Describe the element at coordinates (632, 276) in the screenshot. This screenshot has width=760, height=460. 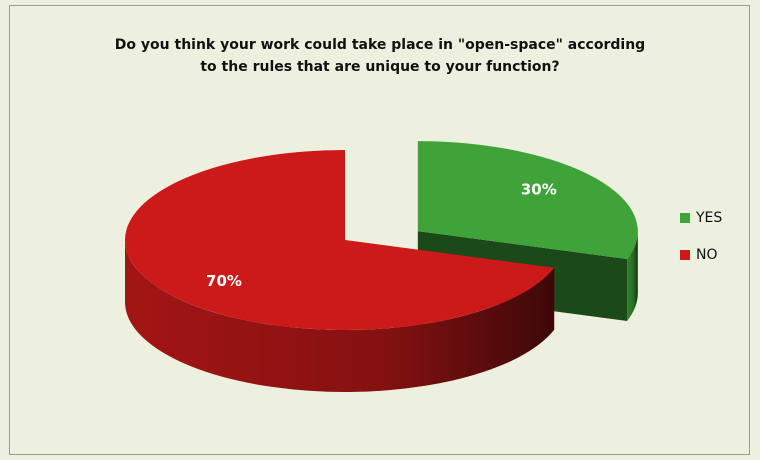
I see `slice-side` at that location.